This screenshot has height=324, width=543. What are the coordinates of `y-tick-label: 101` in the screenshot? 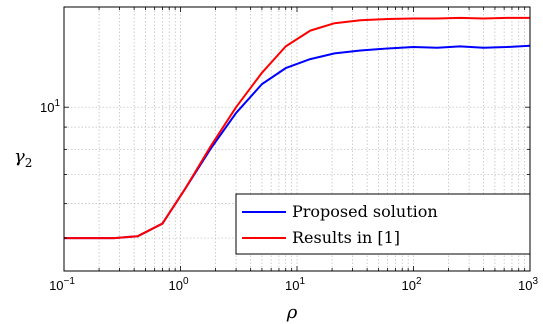 It's located at (50, 106).